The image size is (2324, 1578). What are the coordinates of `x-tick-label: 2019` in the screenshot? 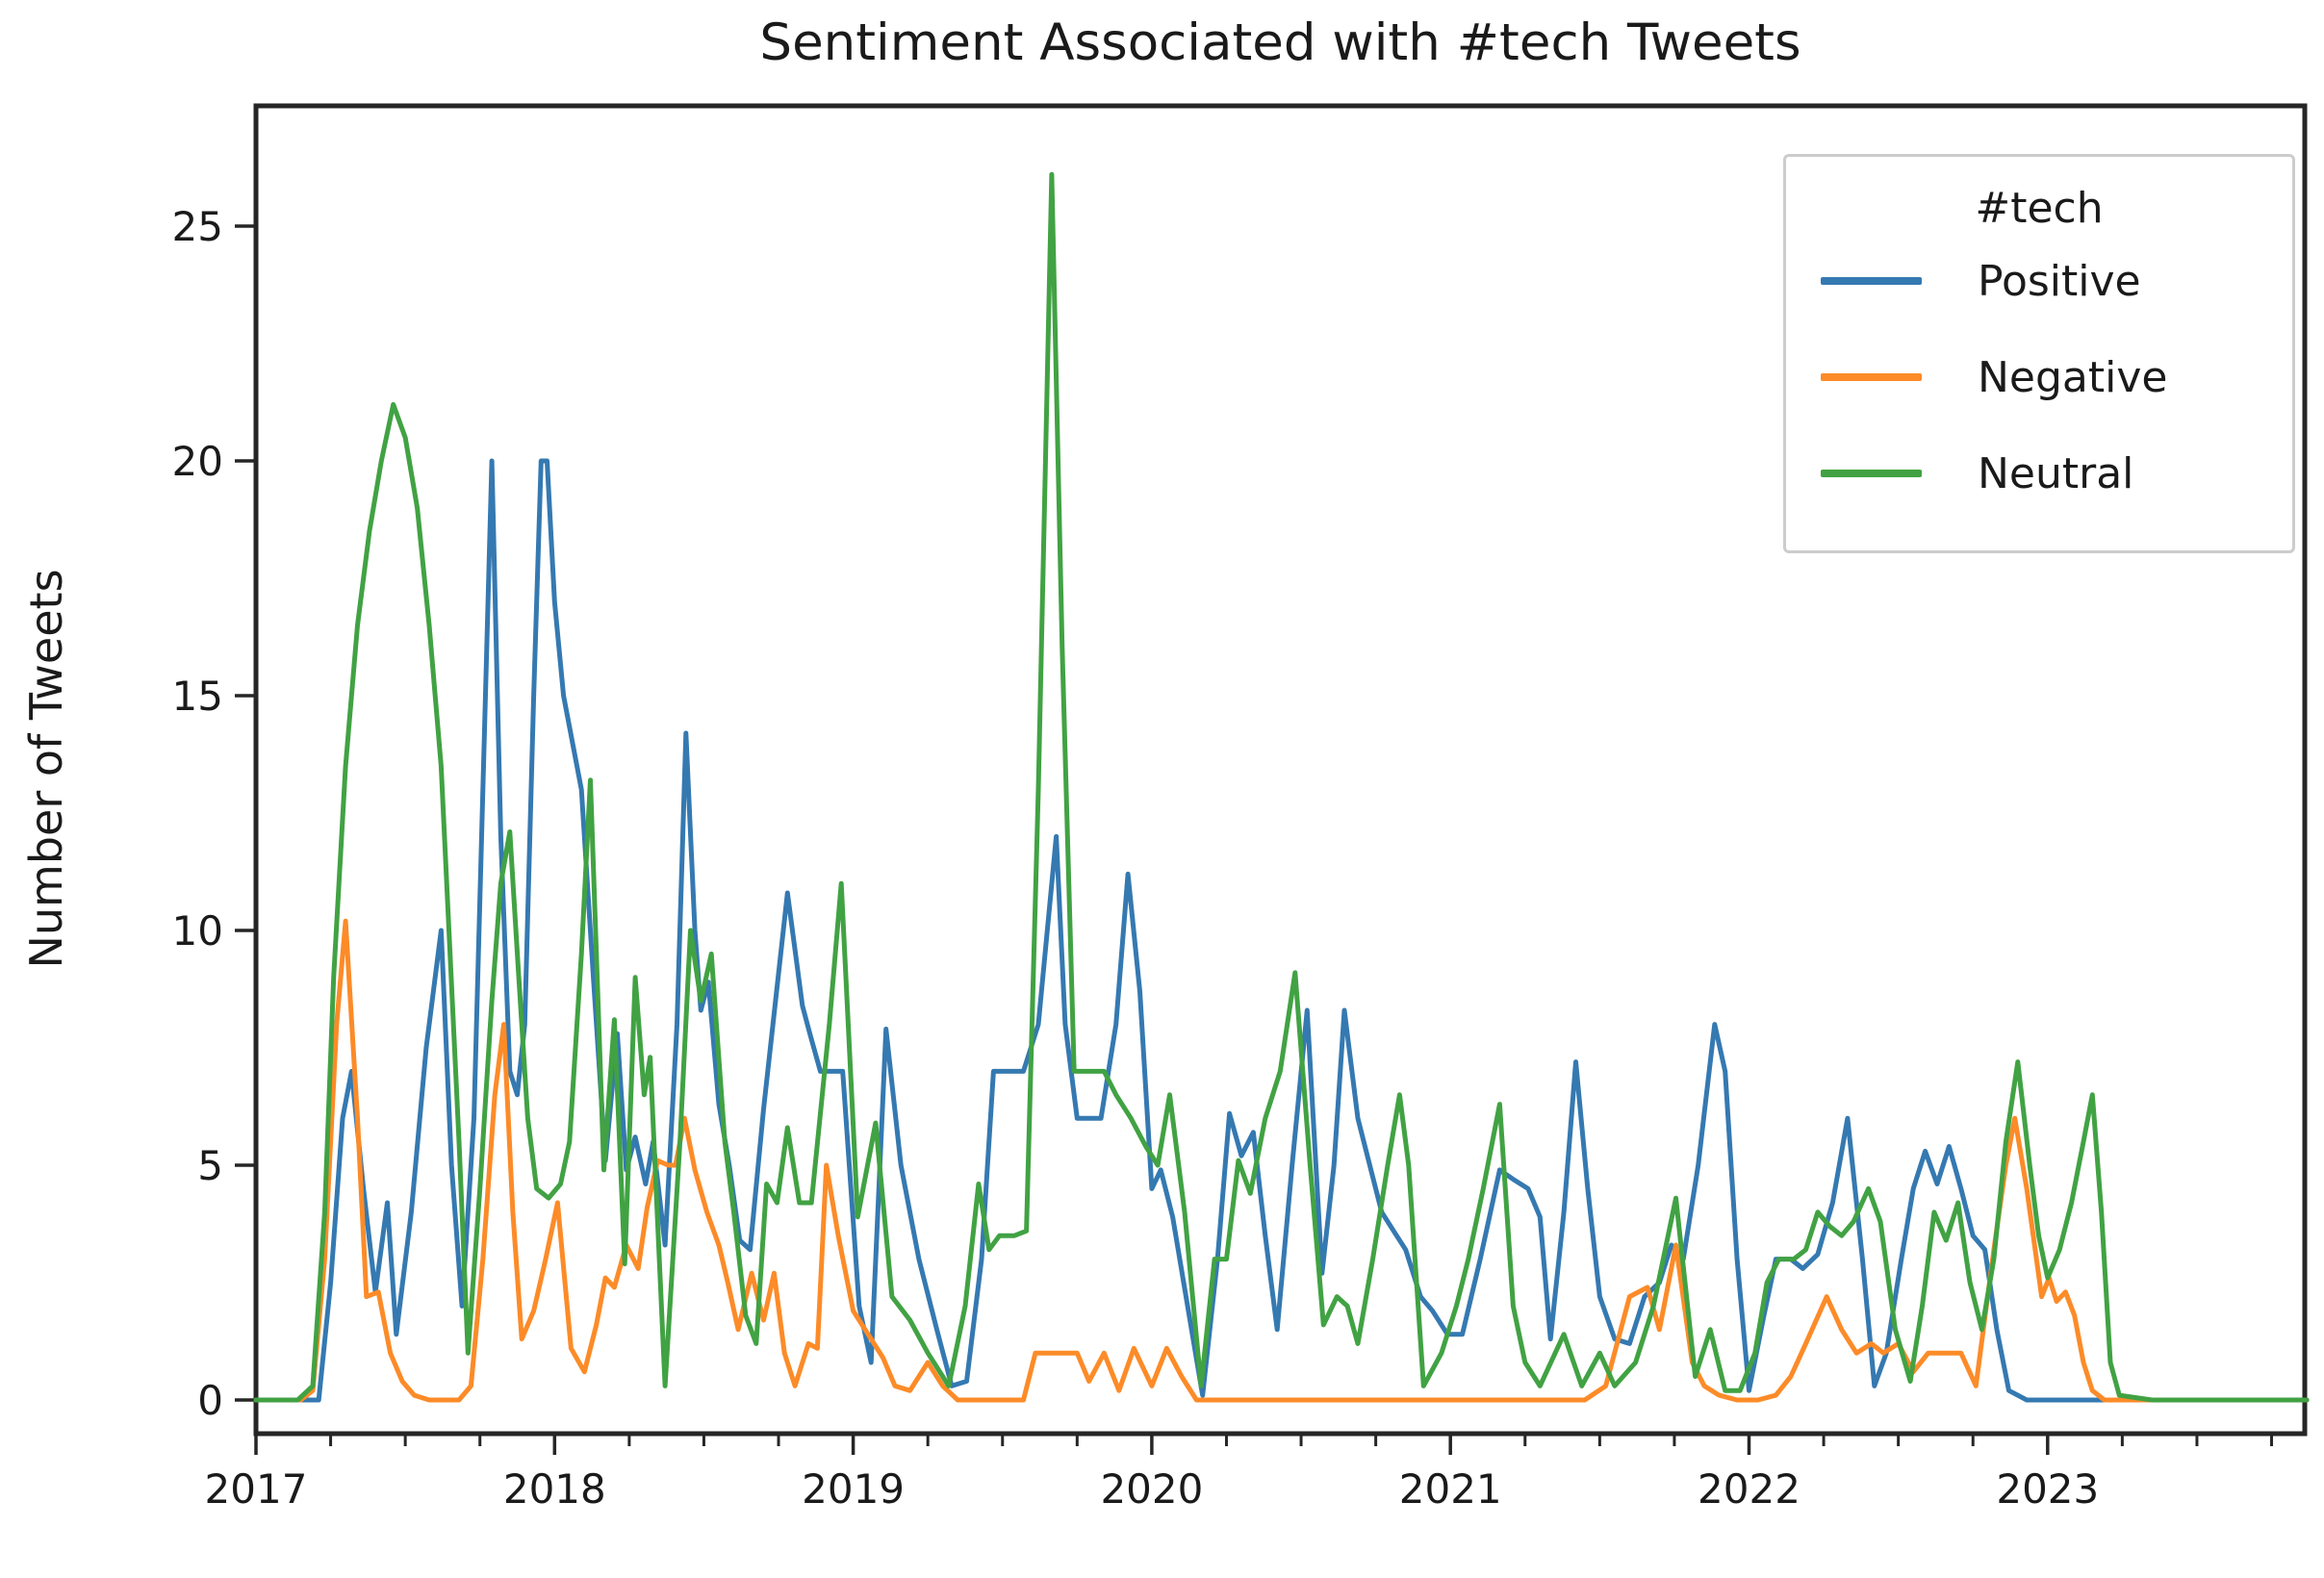 It's located at (853, 1489).